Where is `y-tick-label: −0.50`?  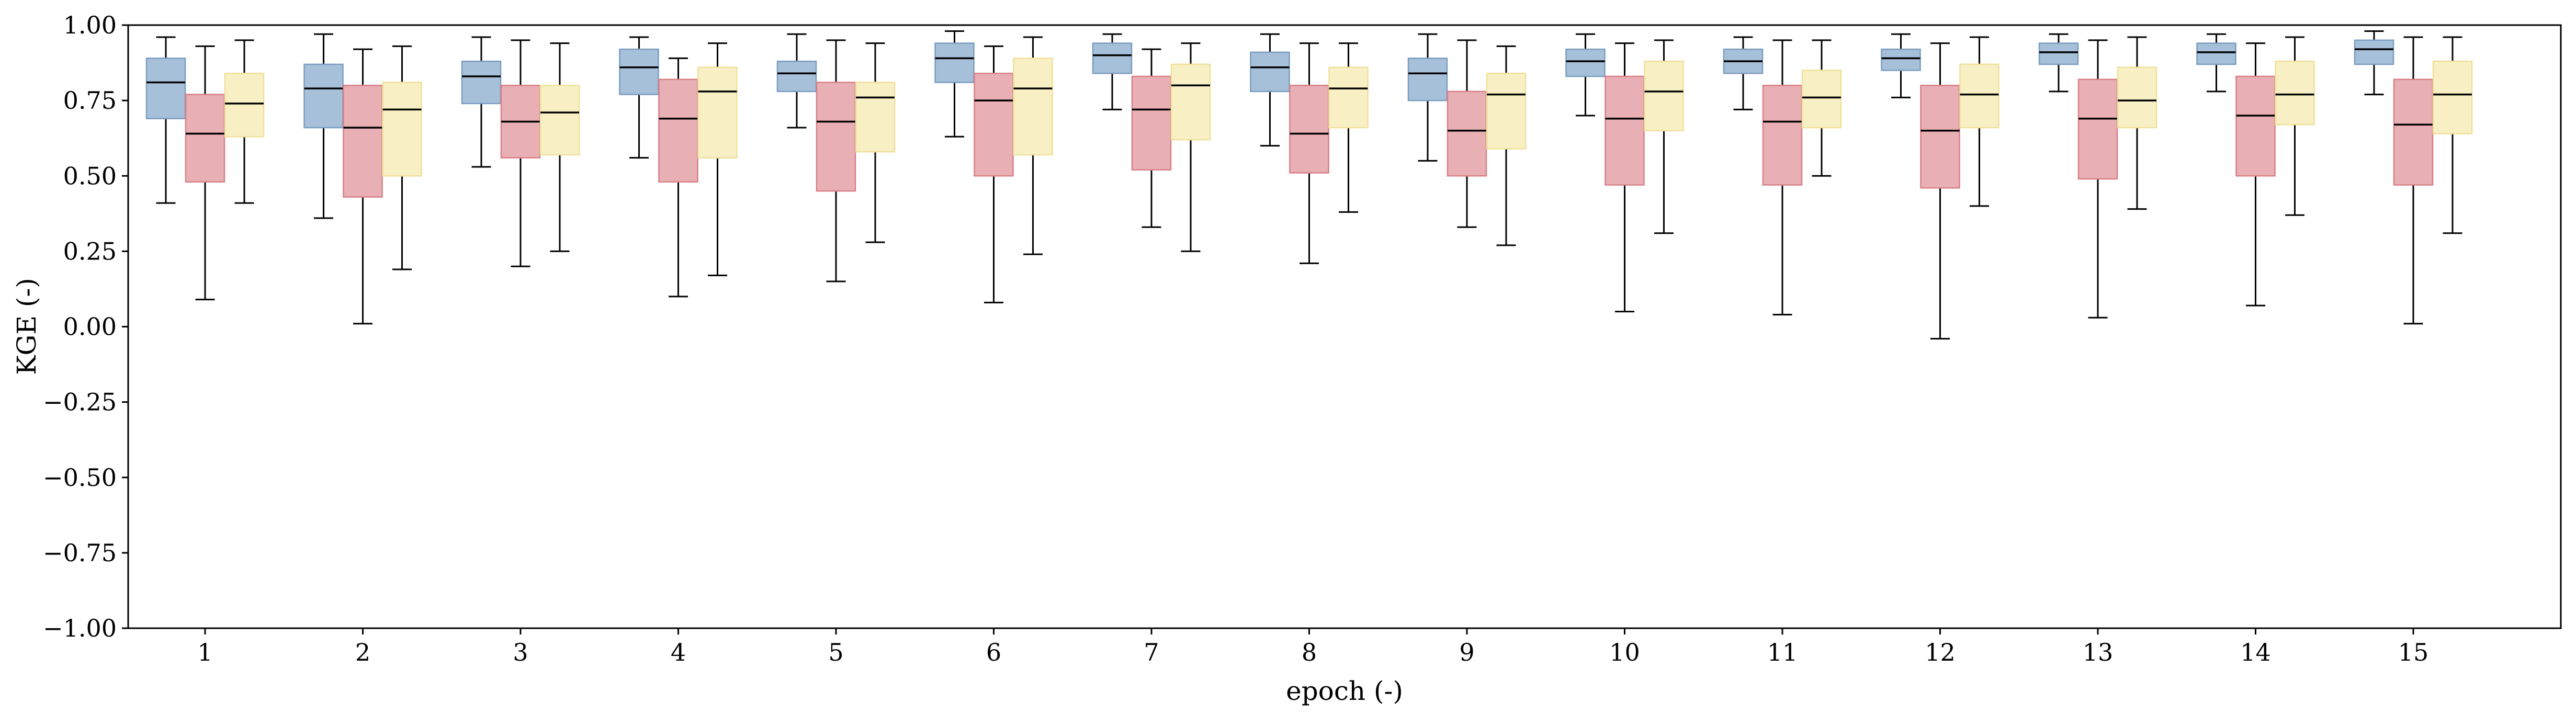 y-tick-label: −0.50 is located at coordinates (80, 477).